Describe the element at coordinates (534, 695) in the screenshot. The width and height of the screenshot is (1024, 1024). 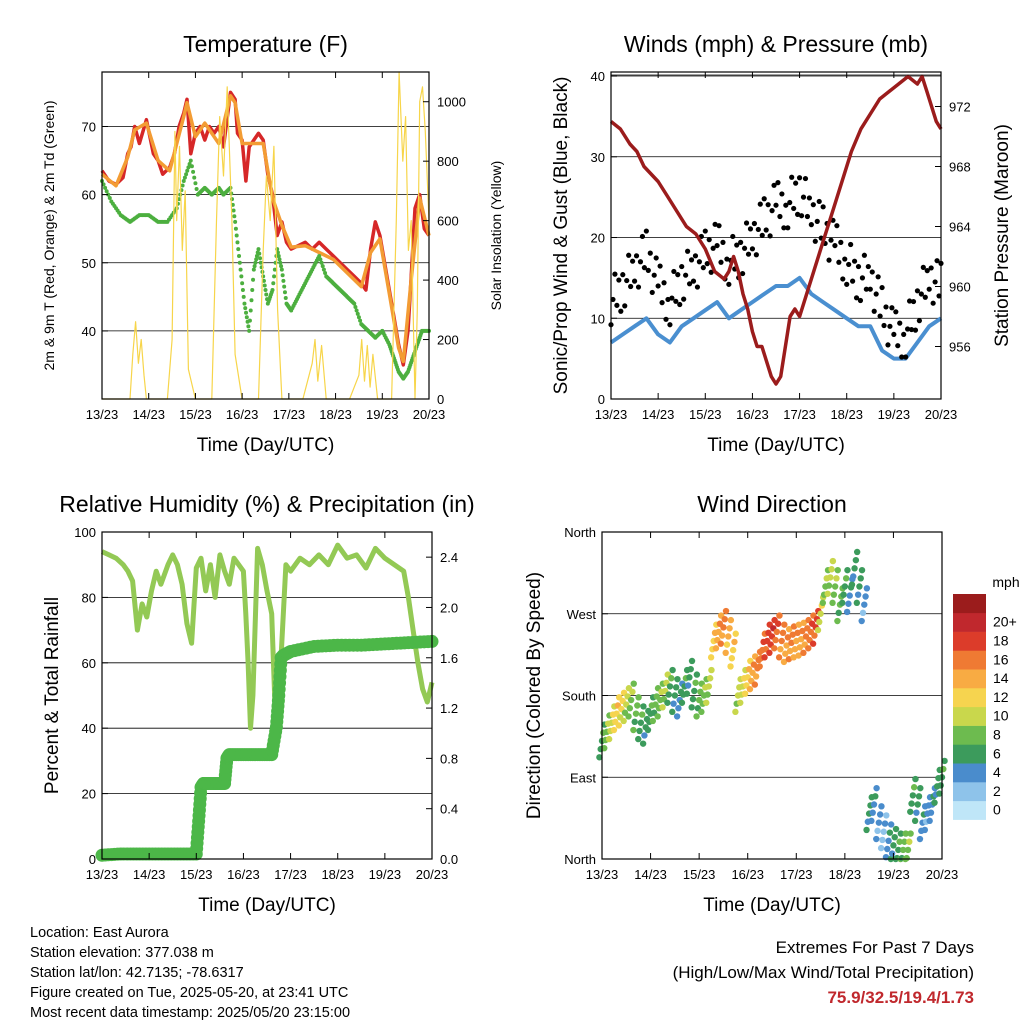
I see `y-axis-label: Direction (Colored By Speed)` at that location.